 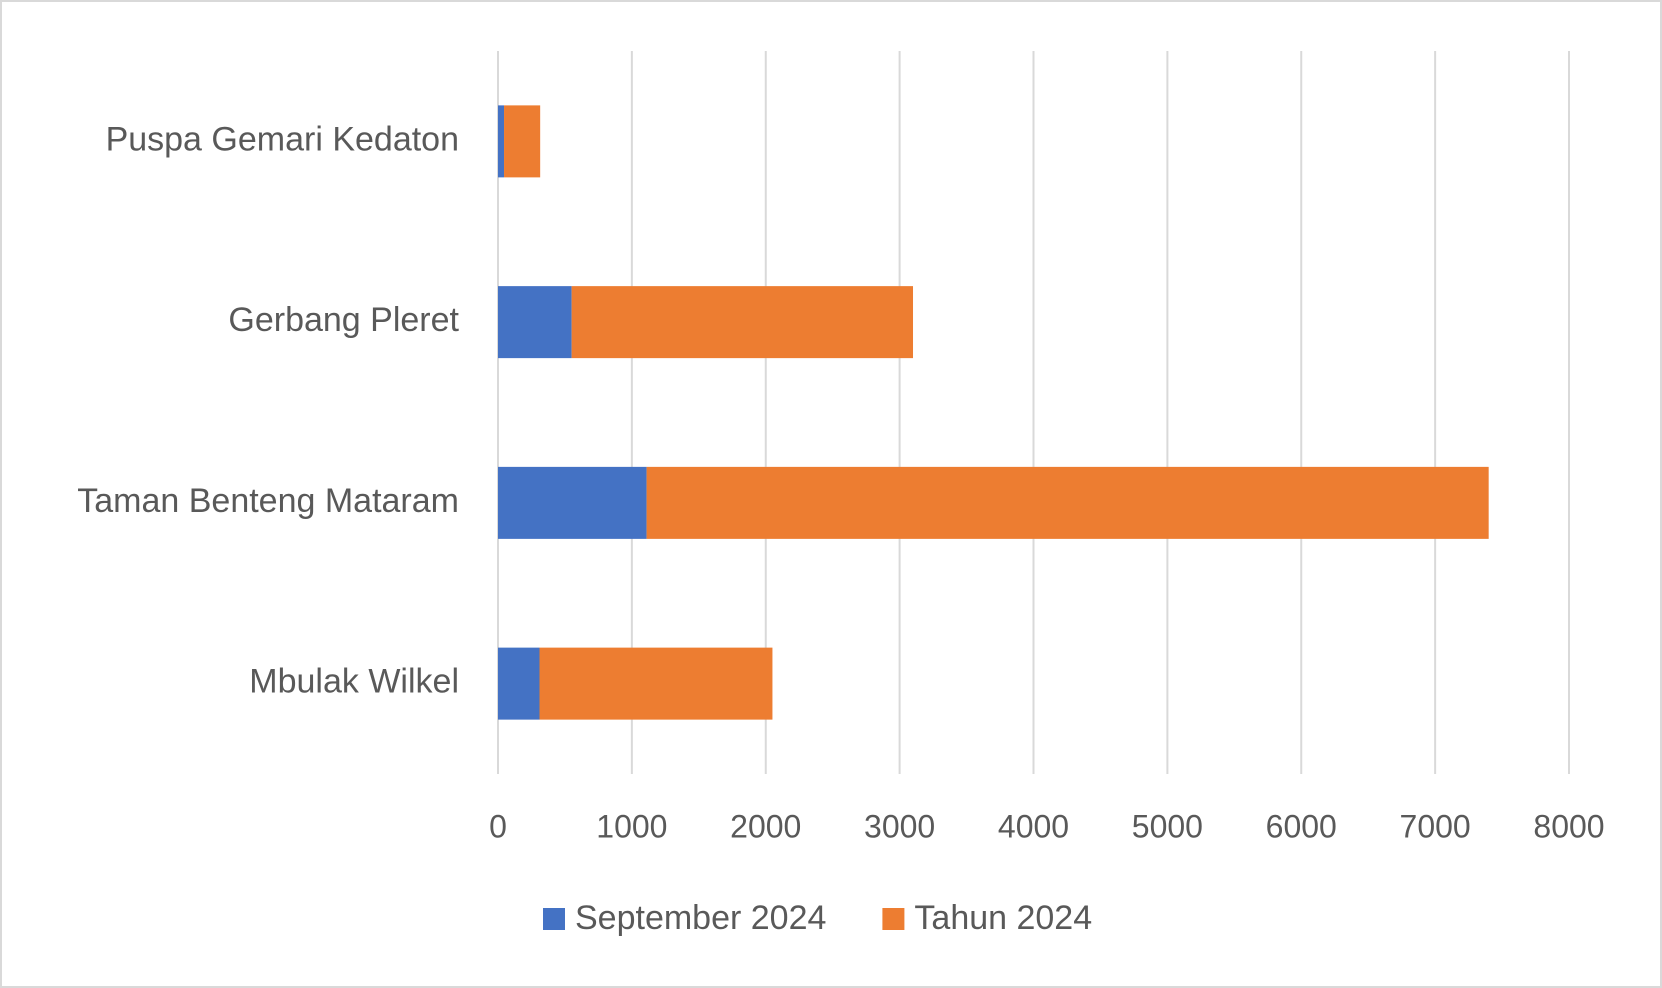 What do you see at coordinates (1033, 826) in the screenshot?
I see `x-tick-label: 4000` at bounding box center [1033, 826].